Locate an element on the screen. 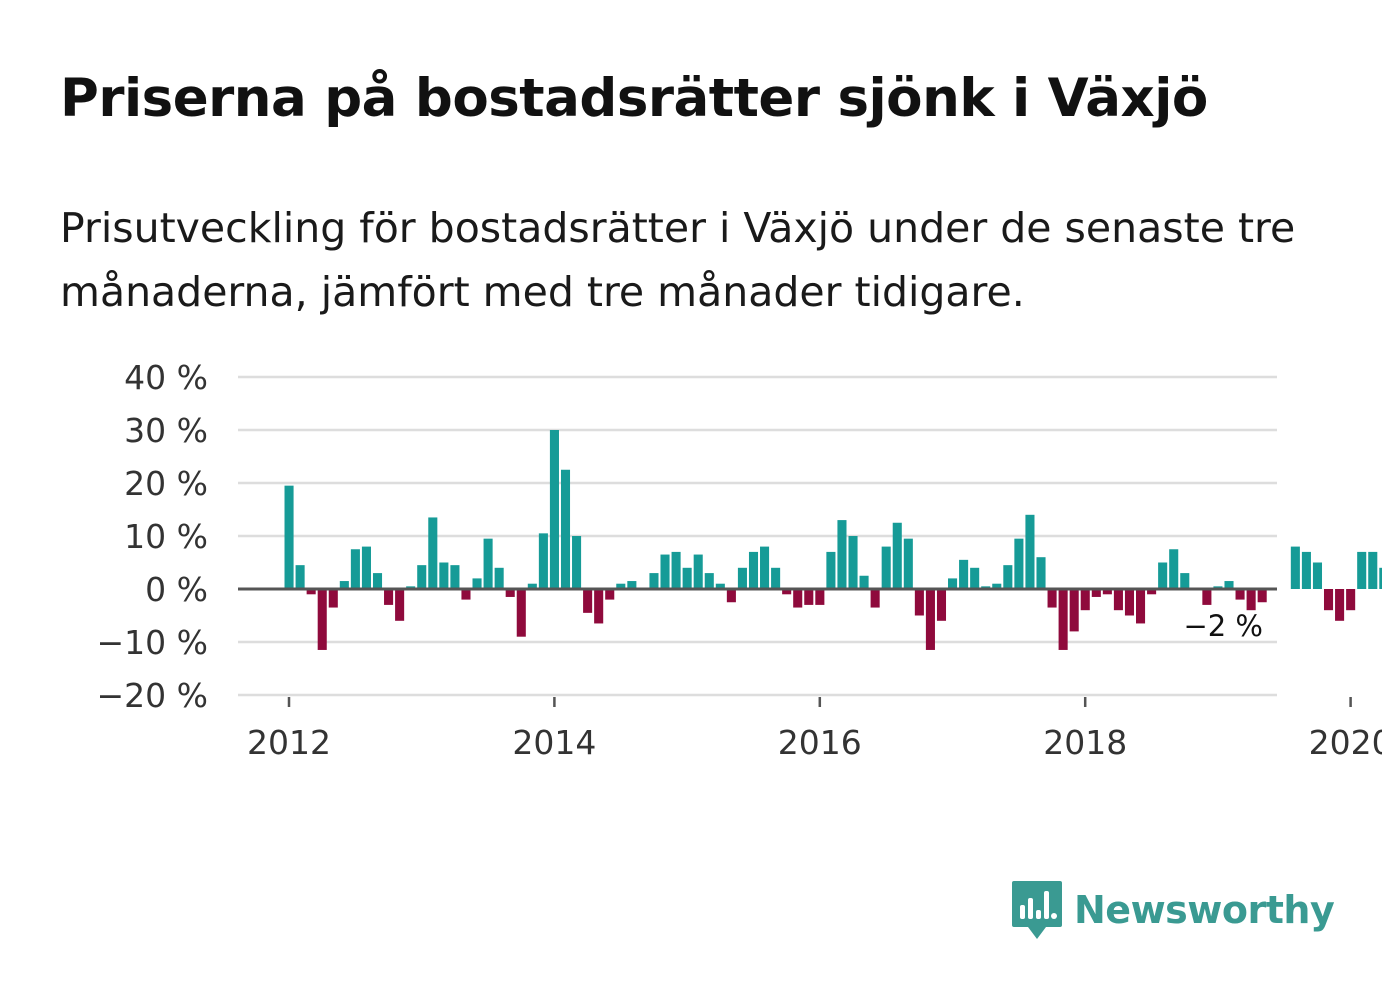  y-tick-label: −20 % is located at coordinates (153, 695).